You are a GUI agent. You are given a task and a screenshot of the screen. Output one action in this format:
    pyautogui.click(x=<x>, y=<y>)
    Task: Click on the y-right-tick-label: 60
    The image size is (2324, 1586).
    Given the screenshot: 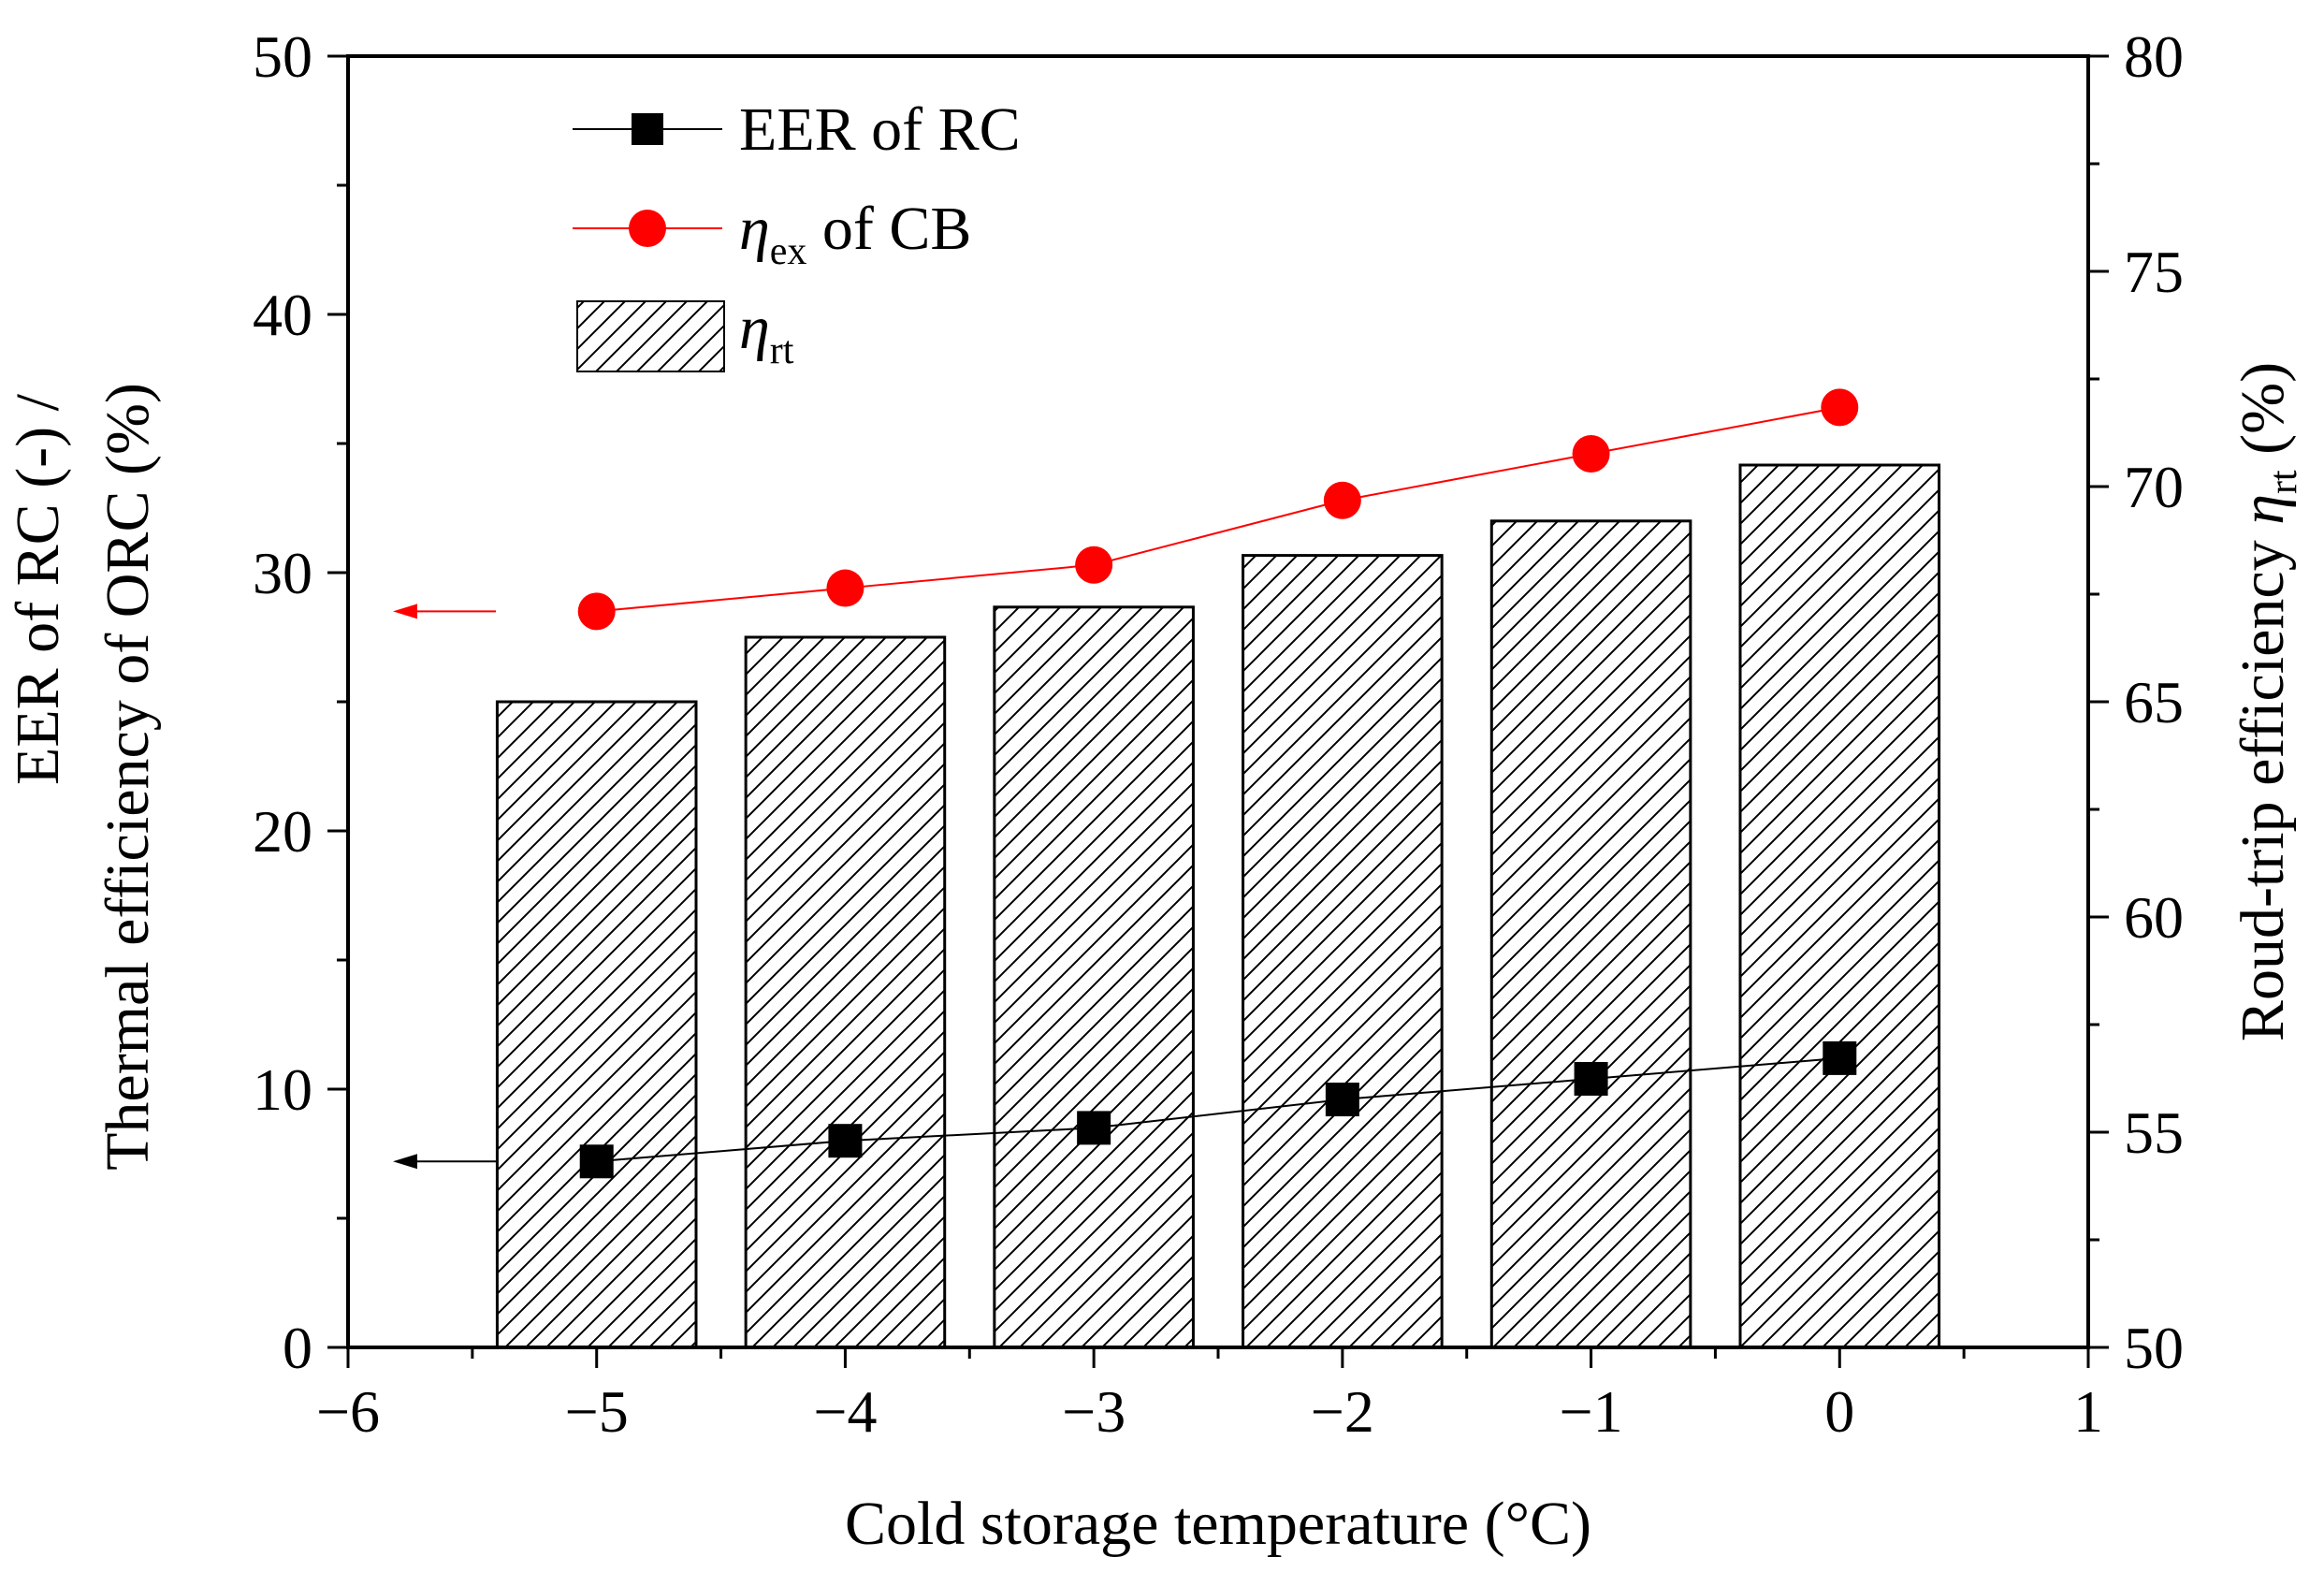 What is the action you would take?
    pyautogui.click(x=2154, y=917)
    